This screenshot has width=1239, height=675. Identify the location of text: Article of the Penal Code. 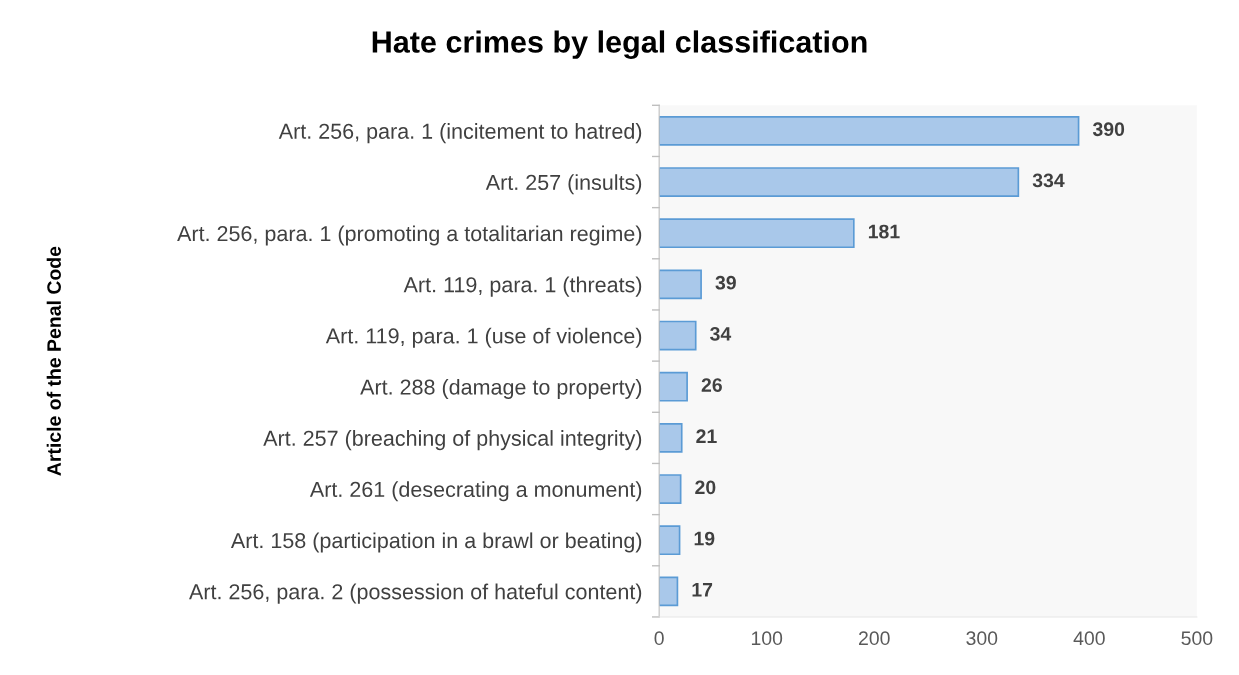
(53, 361).